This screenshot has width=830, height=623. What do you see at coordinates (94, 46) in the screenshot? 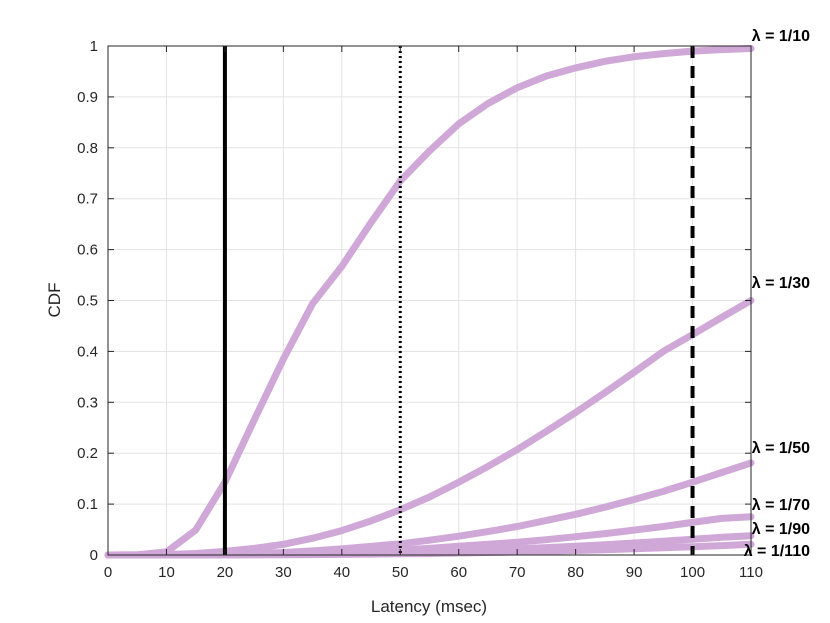
I see `y-tick-label: 1` at bounding box center [94, 46].